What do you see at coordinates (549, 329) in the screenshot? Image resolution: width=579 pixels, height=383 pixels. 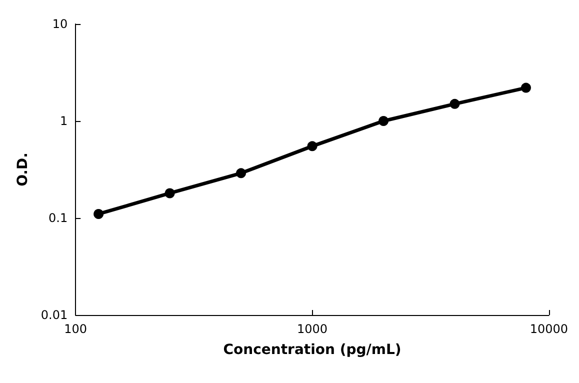 I see `x-tick-label: 10000` at bounding box center [549, 329].